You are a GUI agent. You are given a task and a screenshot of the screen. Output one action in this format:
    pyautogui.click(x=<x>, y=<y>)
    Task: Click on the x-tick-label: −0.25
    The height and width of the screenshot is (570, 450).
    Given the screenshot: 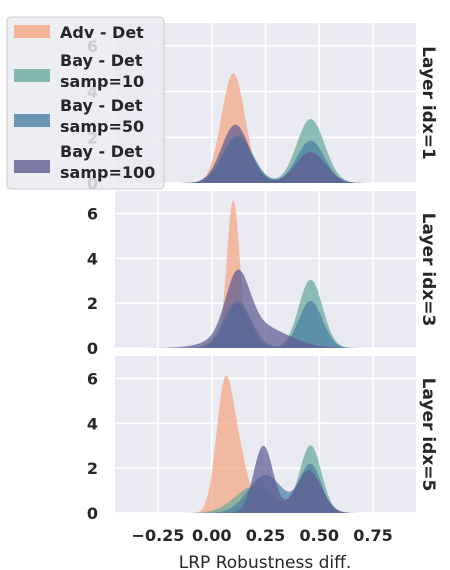 What is the action you would take?
    pyautogui.click(x=158, y=535)
    